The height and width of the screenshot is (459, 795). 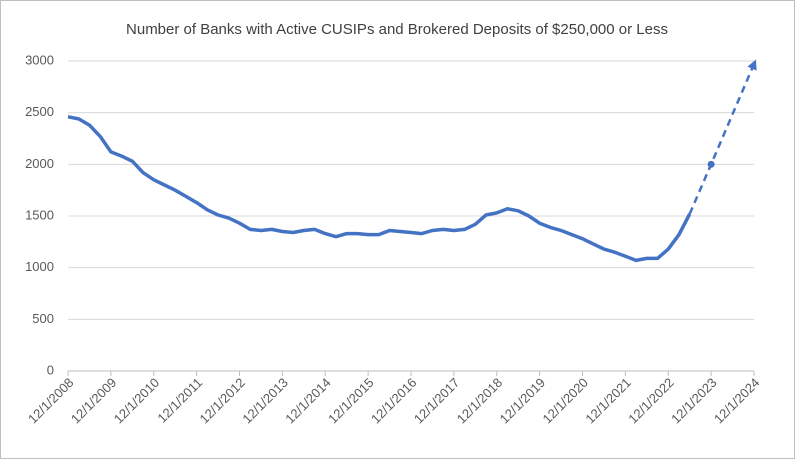 What do you see at coordinates (50, 369) in the screenshot?
I see `y-tick-label: 0` at bounding box center [50, 369].